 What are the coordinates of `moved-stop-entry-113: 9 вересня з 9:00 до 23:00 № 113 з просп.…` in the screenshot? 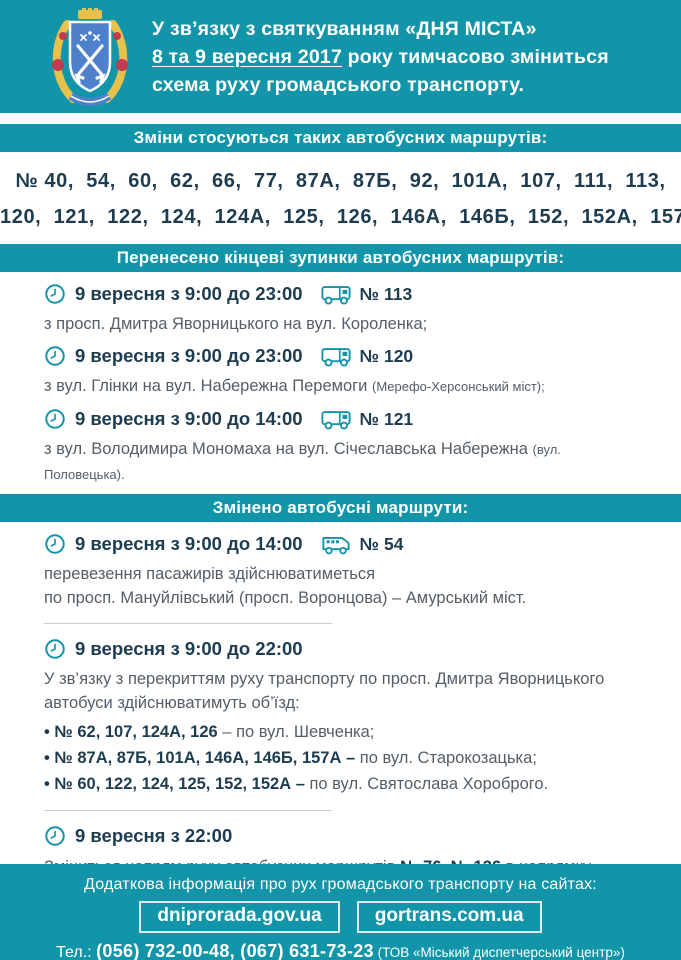 It's located at (340, 308).